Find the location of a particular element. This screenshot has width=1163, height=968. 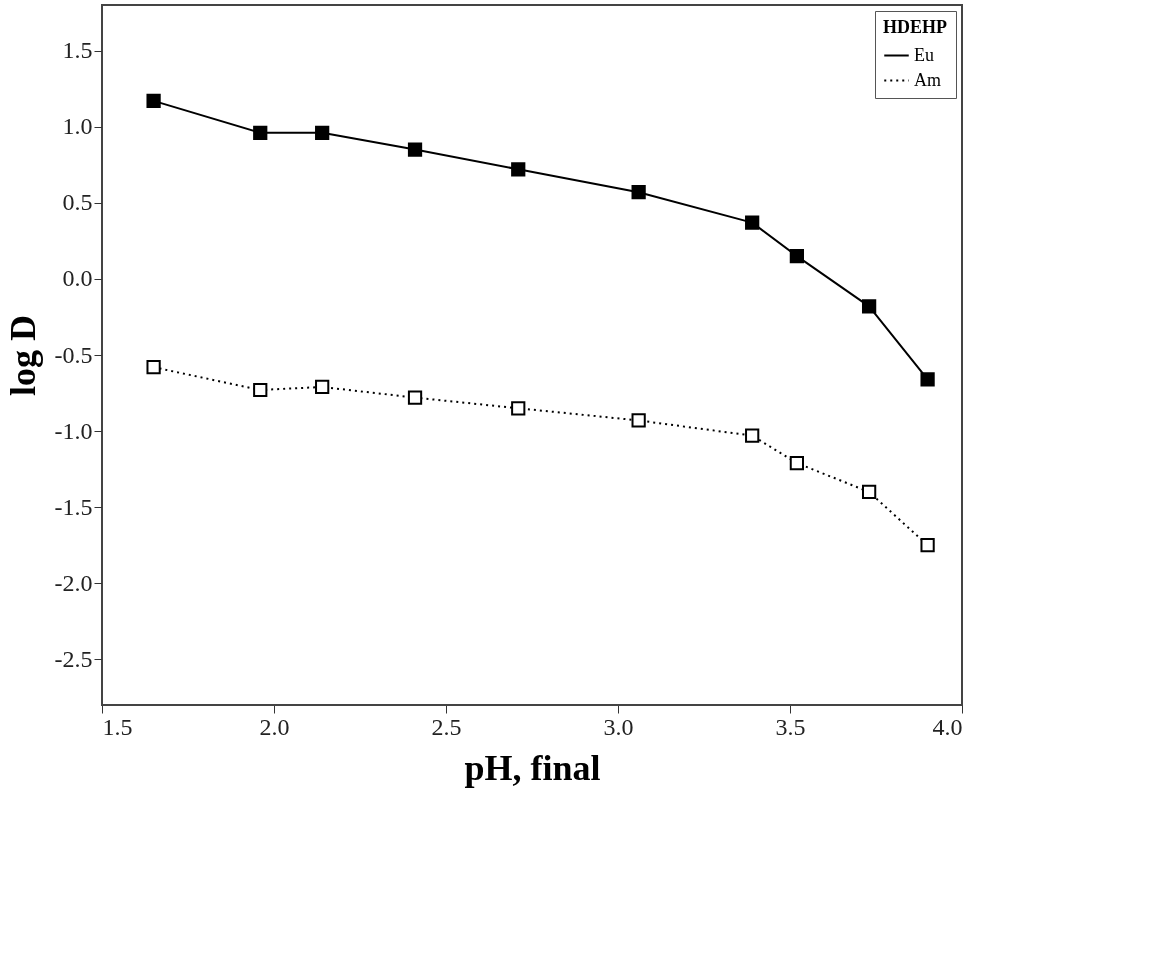

x-tick-label: 2.5 is located at coordinates (446, 726).